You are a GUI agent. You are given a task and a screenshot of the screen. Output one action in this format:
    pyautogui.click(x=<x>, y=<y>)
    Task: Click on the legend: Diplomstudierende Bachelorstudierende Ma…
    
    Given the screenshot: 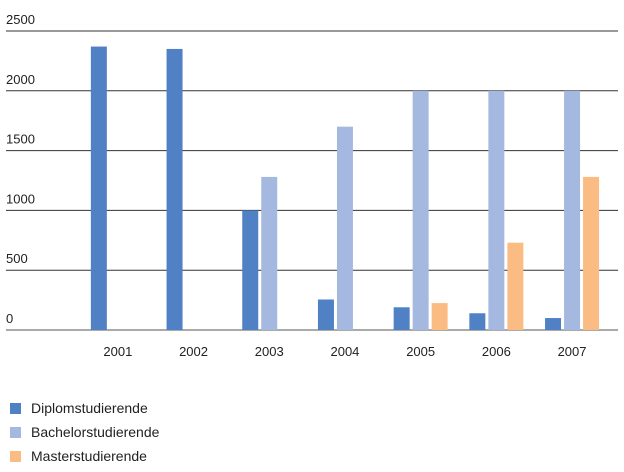 What is the action you would take?
    pyautogui.click(x=84, y=432)
    